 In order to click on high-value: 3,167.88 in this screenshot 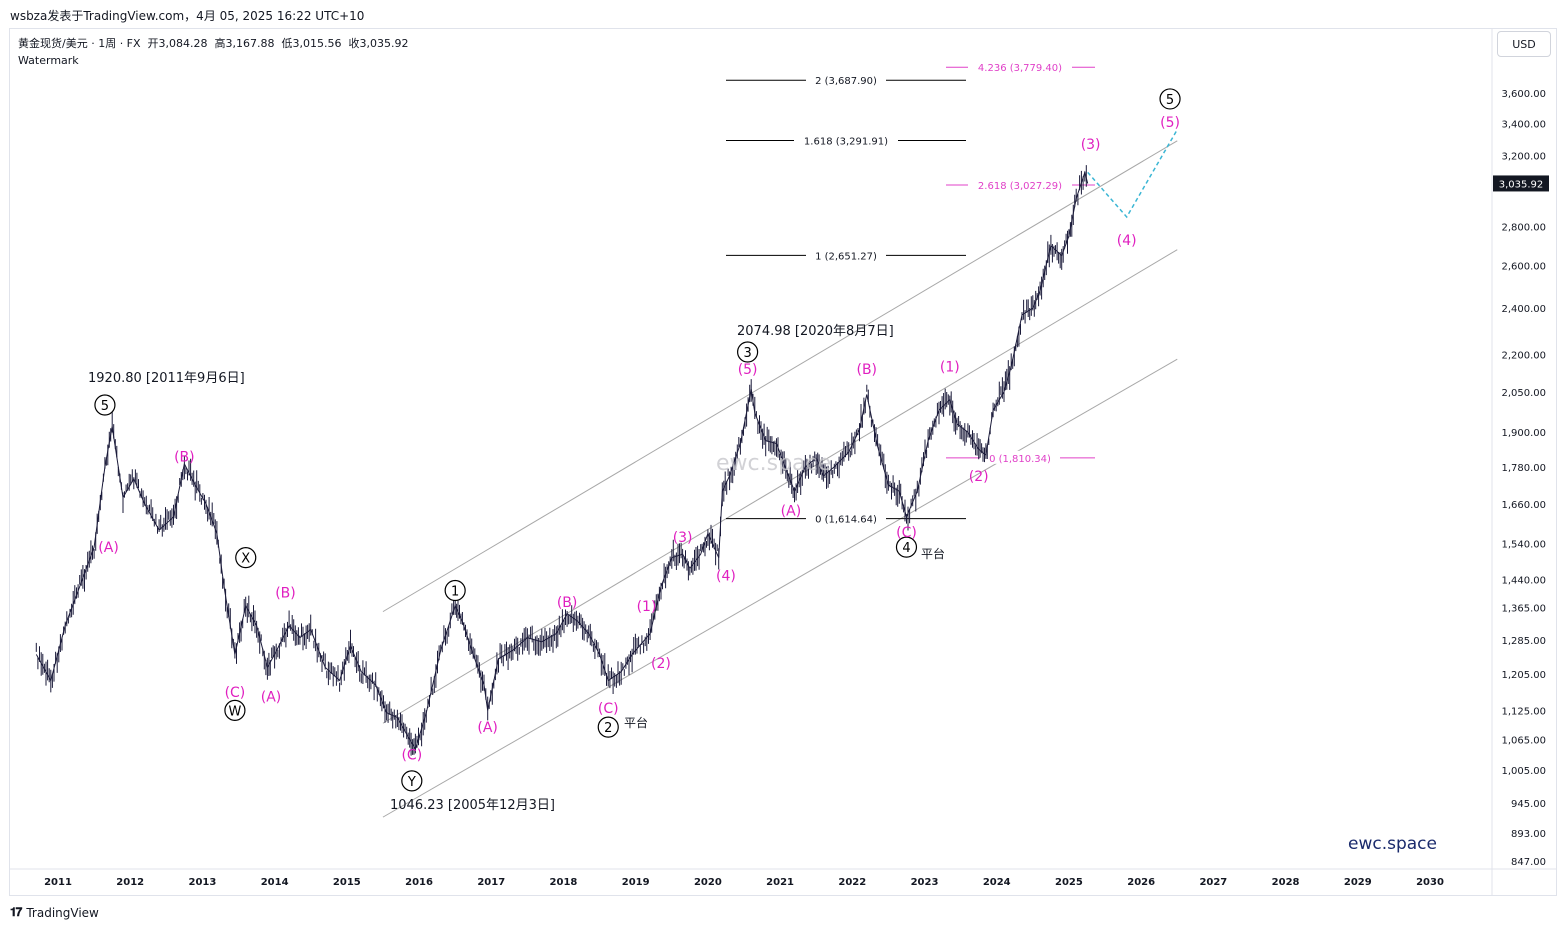, I will do `click(250, 43)`.